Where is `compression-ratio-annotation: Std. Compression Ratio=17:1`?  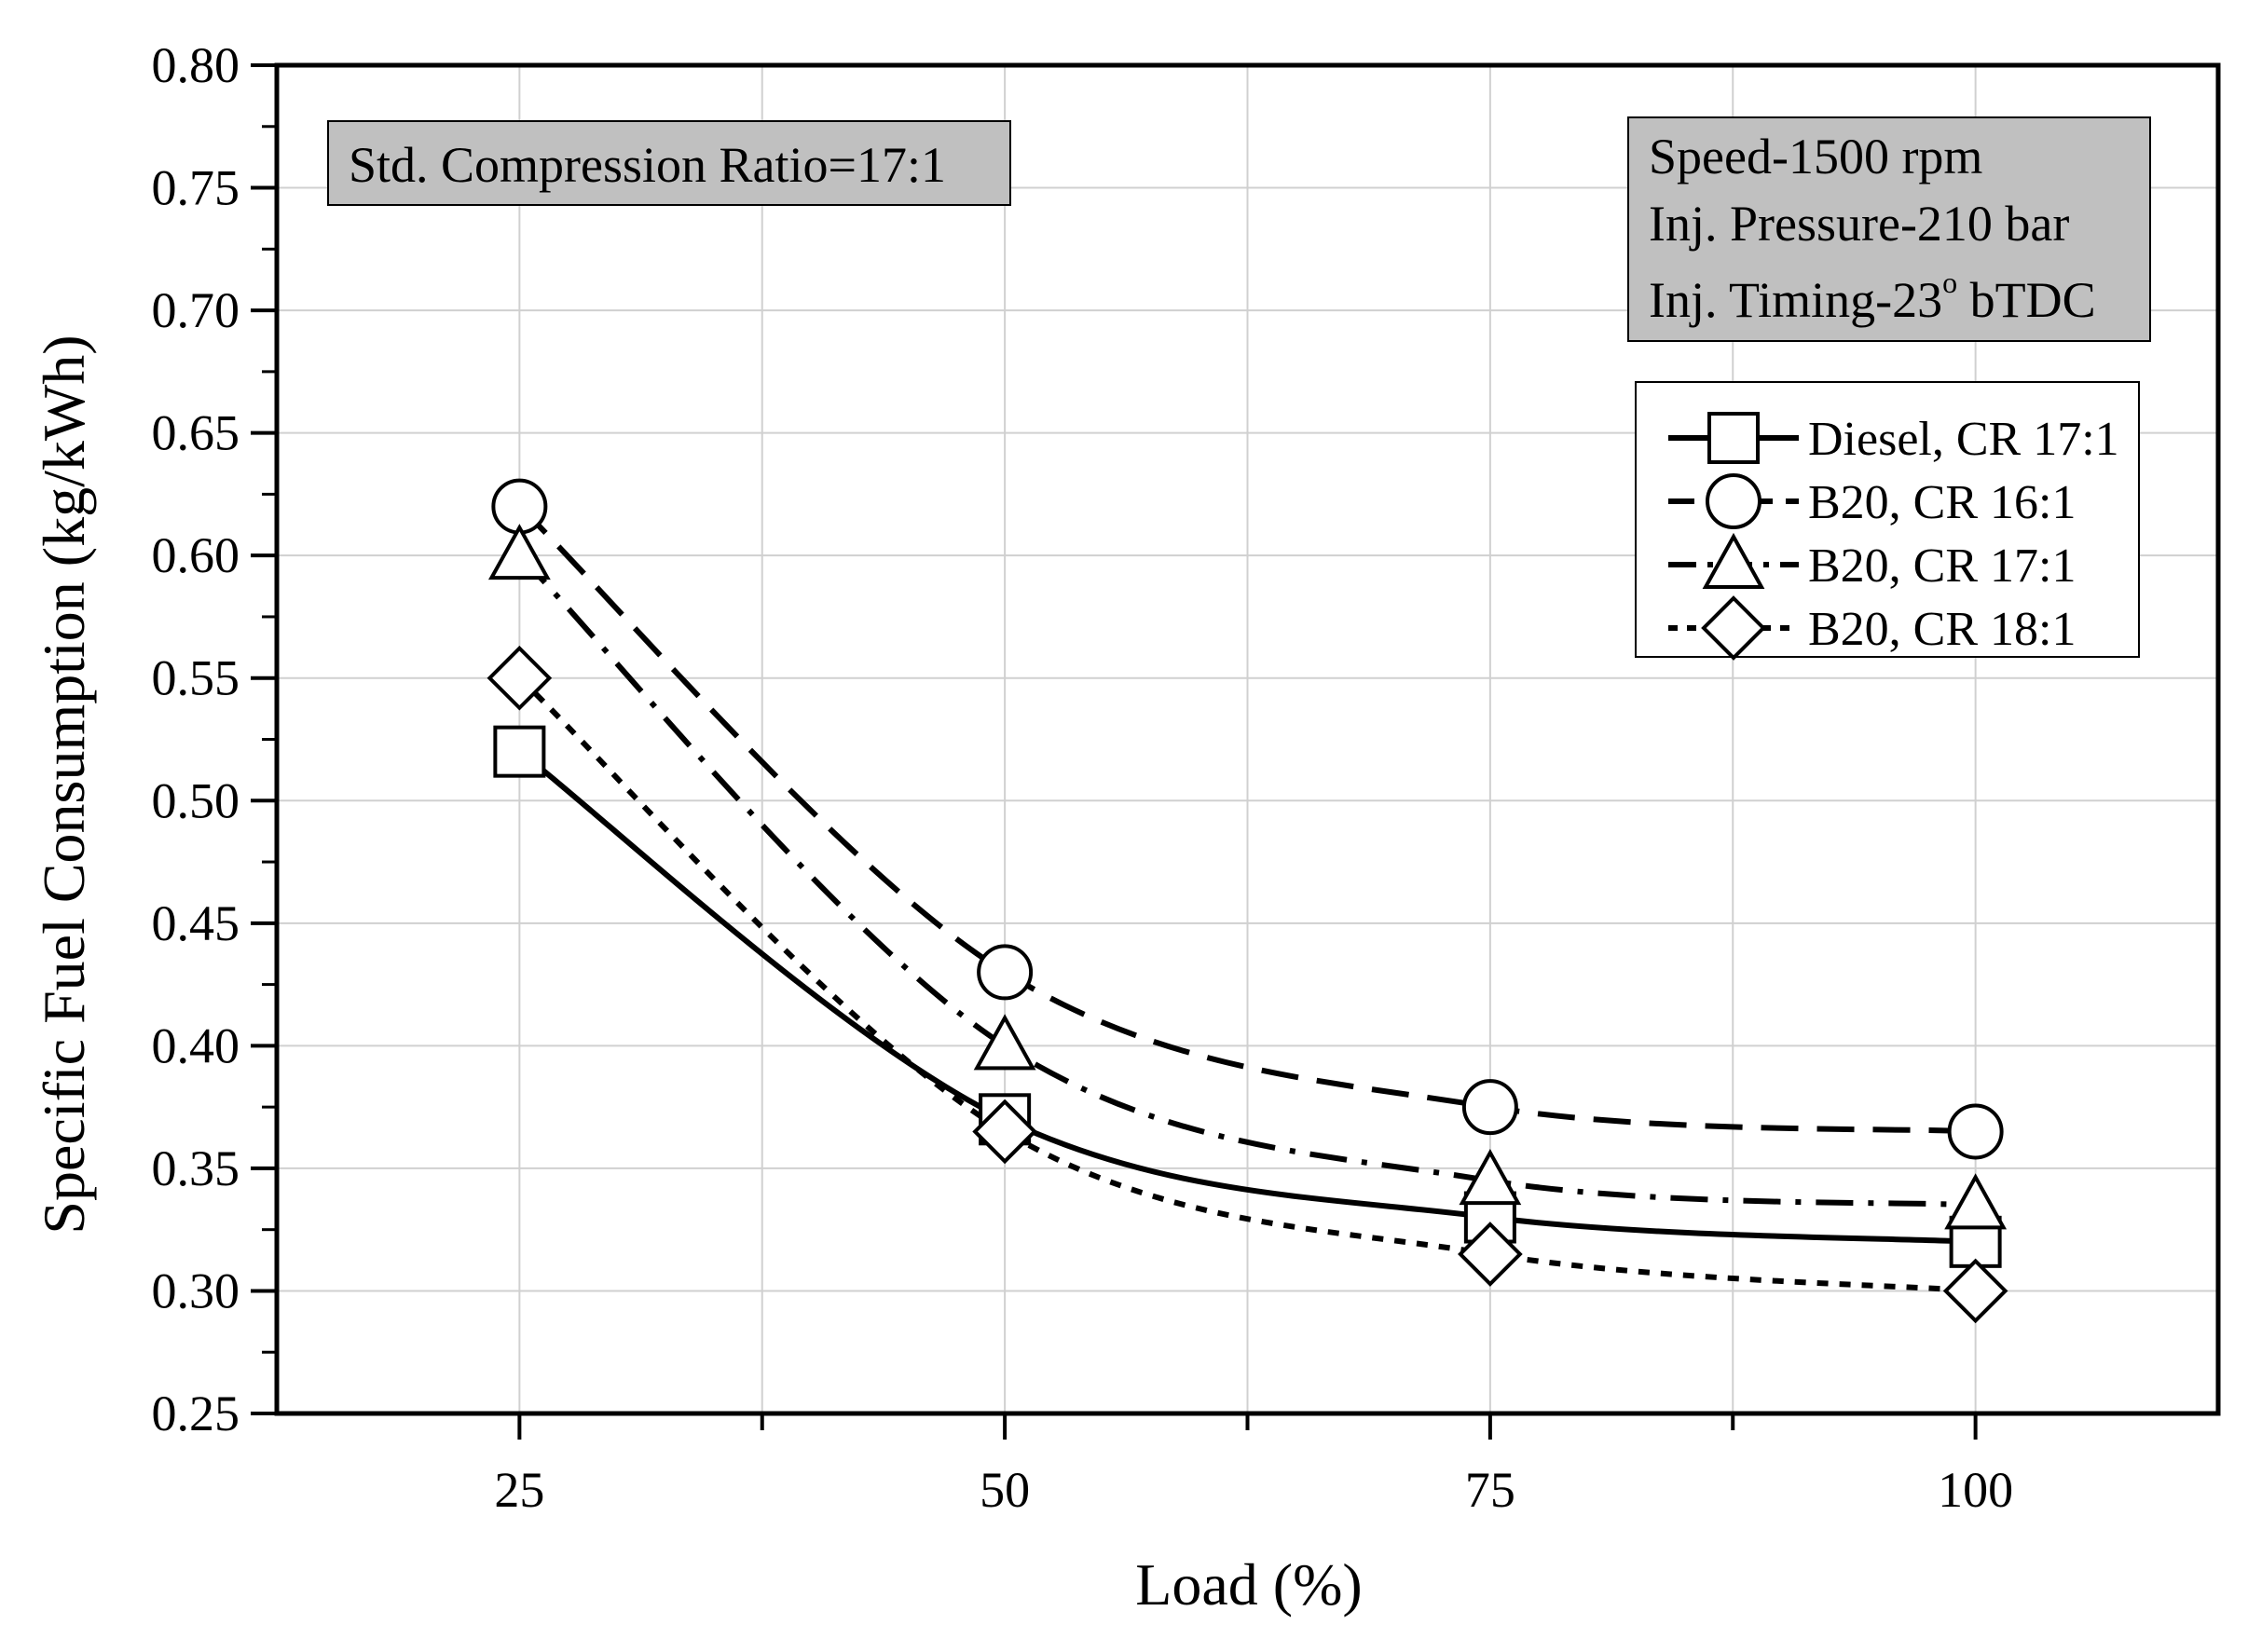 compression-ratio-annotation: Std. Compression Ratio=17:1 is located at coordinates (669, 163).